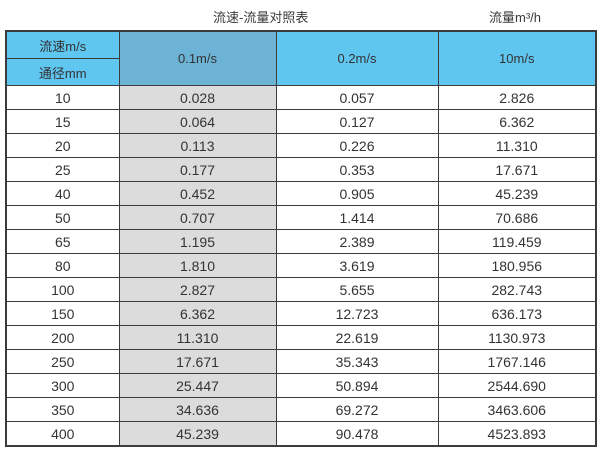 The width and height of the screenshot is (600, 466). I want to click on flow-value-0-1ms: 6.362, so click(197, 313).